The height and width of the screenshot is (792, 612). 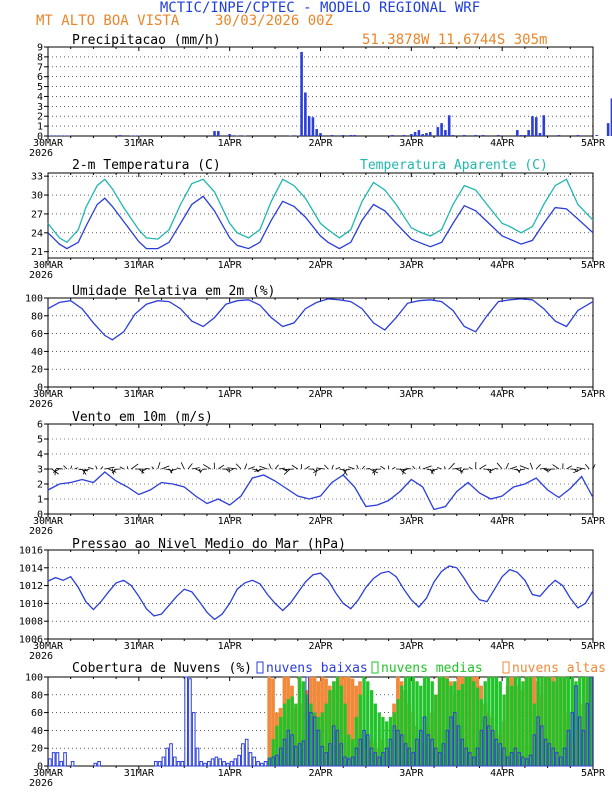 What do you see at coordinates (31, 568) in the screenshot?
I see `y-tick-label: 1014` at bounding box center [31, 568].